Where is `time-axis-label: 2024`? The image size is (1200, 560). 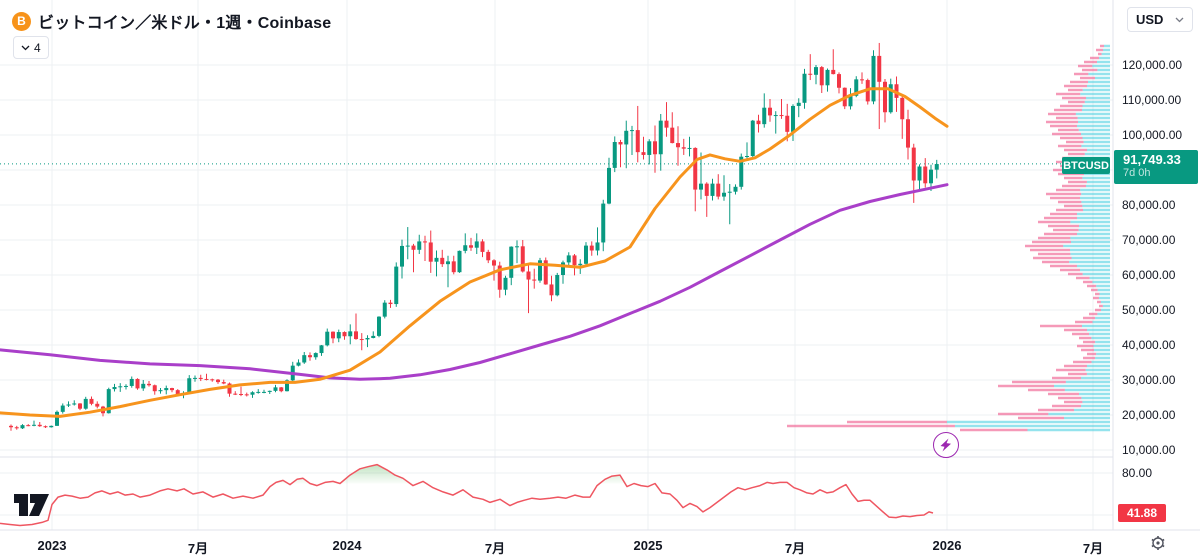
time-axis-label: 2024 is located at coordinates (347, 545).